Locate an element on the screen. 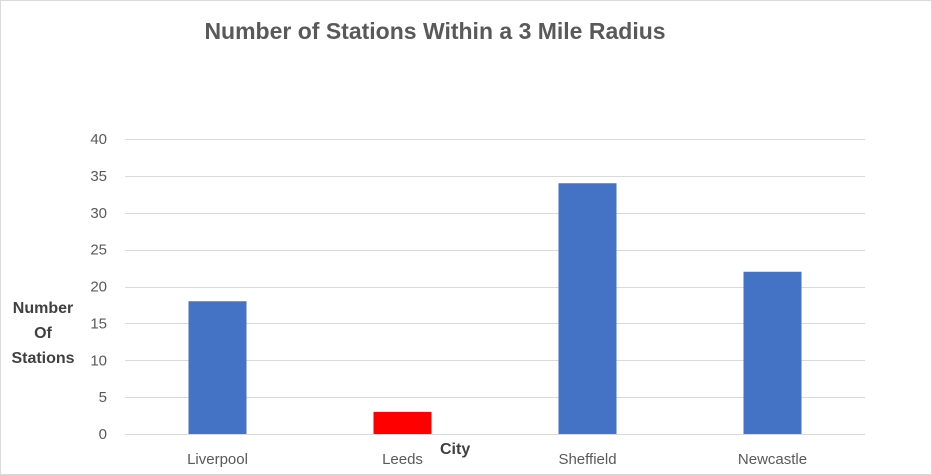 The height and width of the screenshot is (475, 932). y-tick-label: 15 is located at coordinates (98, 323).